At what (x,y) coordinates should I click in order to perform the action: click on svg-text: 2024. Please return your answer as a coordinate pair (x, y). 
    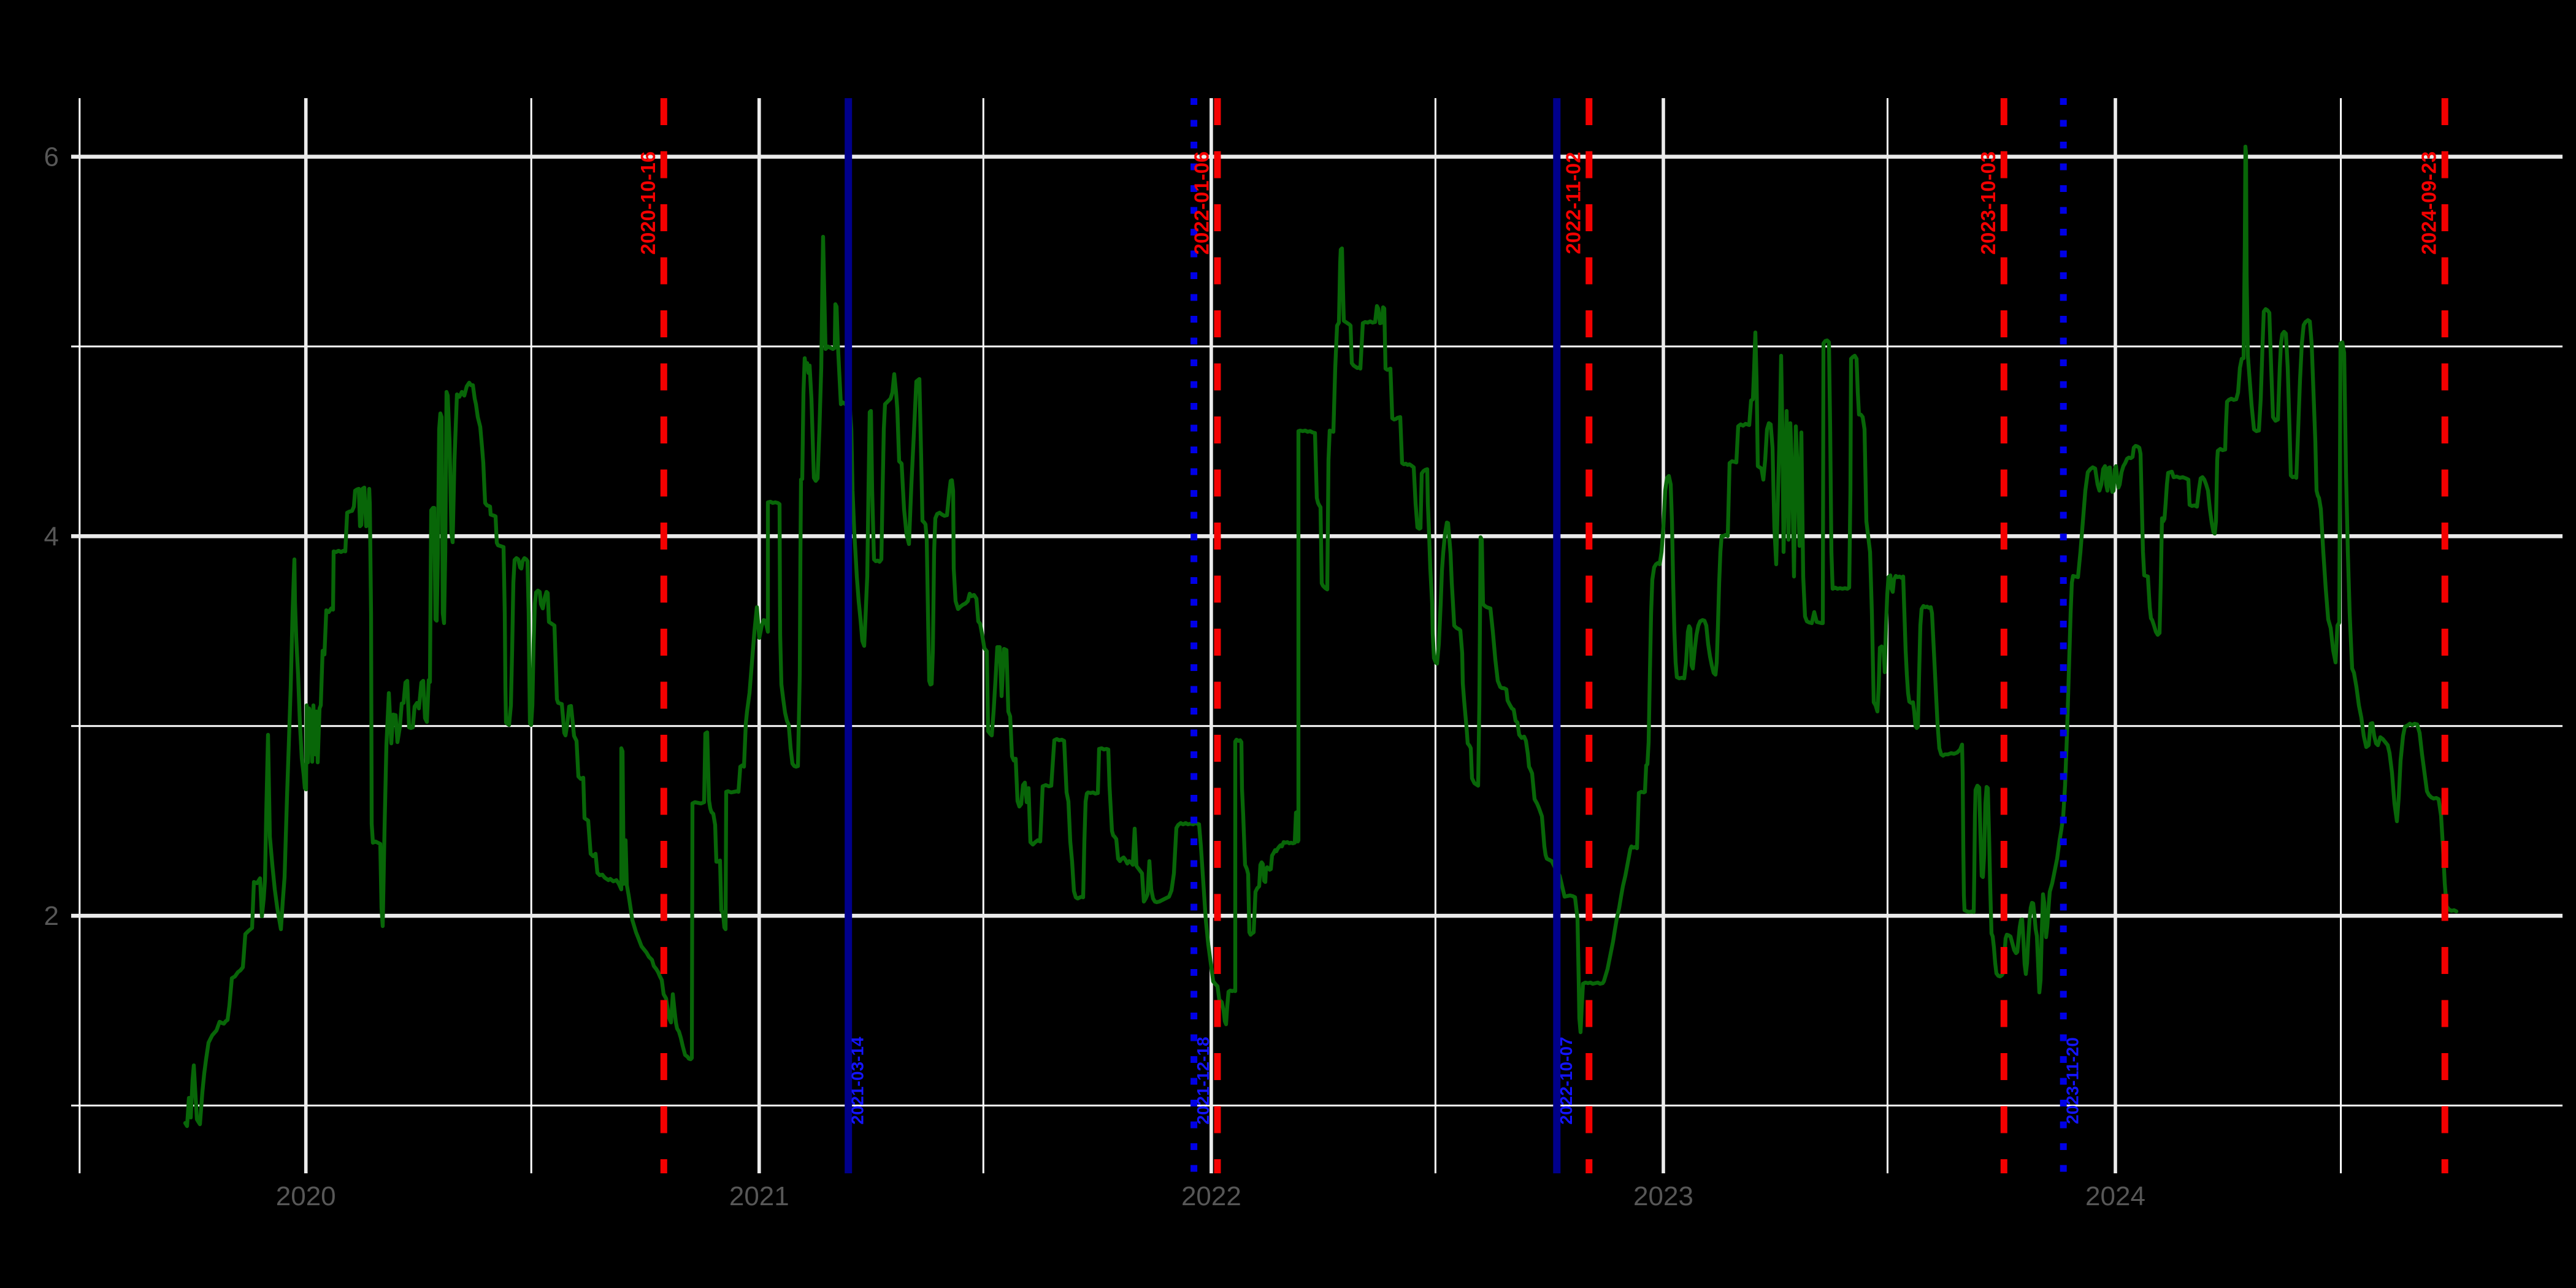
    Looking at the image, I should click on (2115, 1196).